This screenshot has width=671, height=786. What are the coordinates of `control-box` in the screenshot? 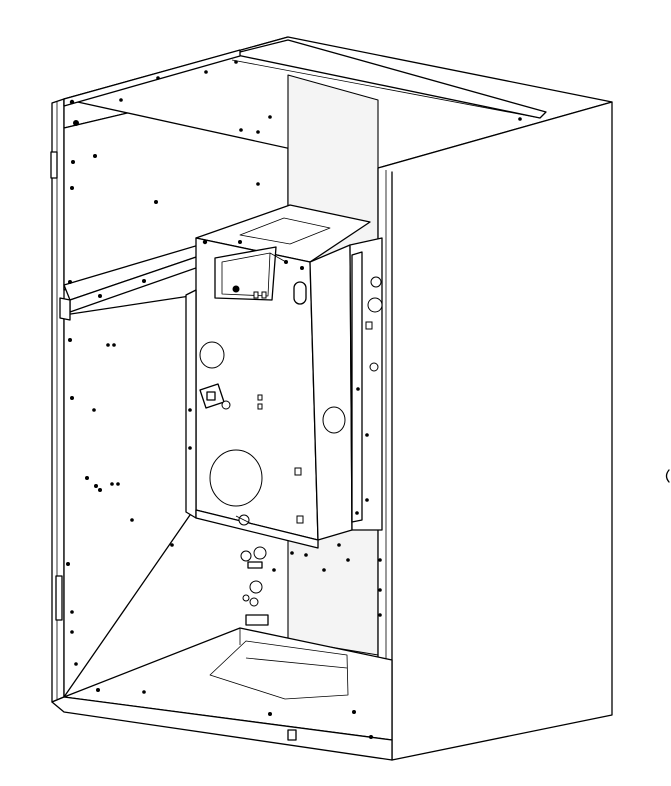 It's located at (284, 376).